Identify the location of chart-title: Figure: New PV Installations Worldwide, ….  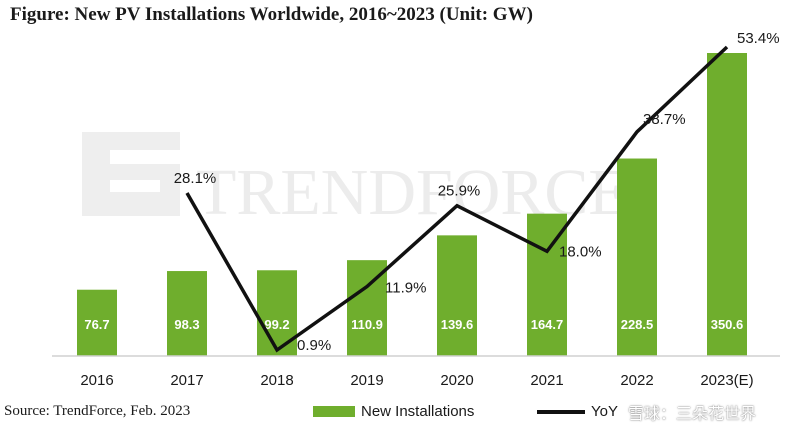
(271, 14).